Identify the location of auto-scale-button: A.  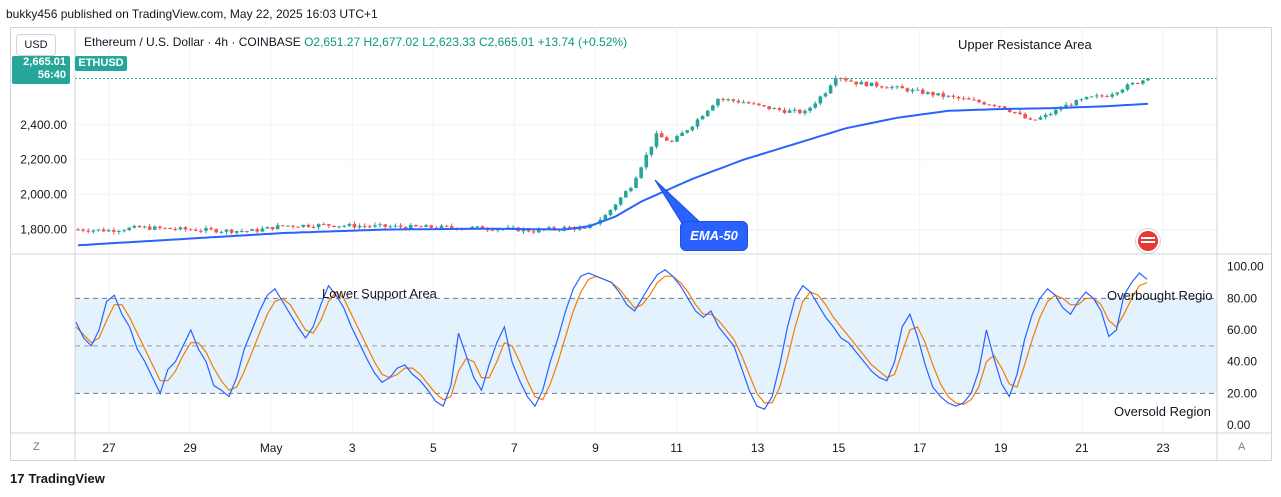
(1242, 447).